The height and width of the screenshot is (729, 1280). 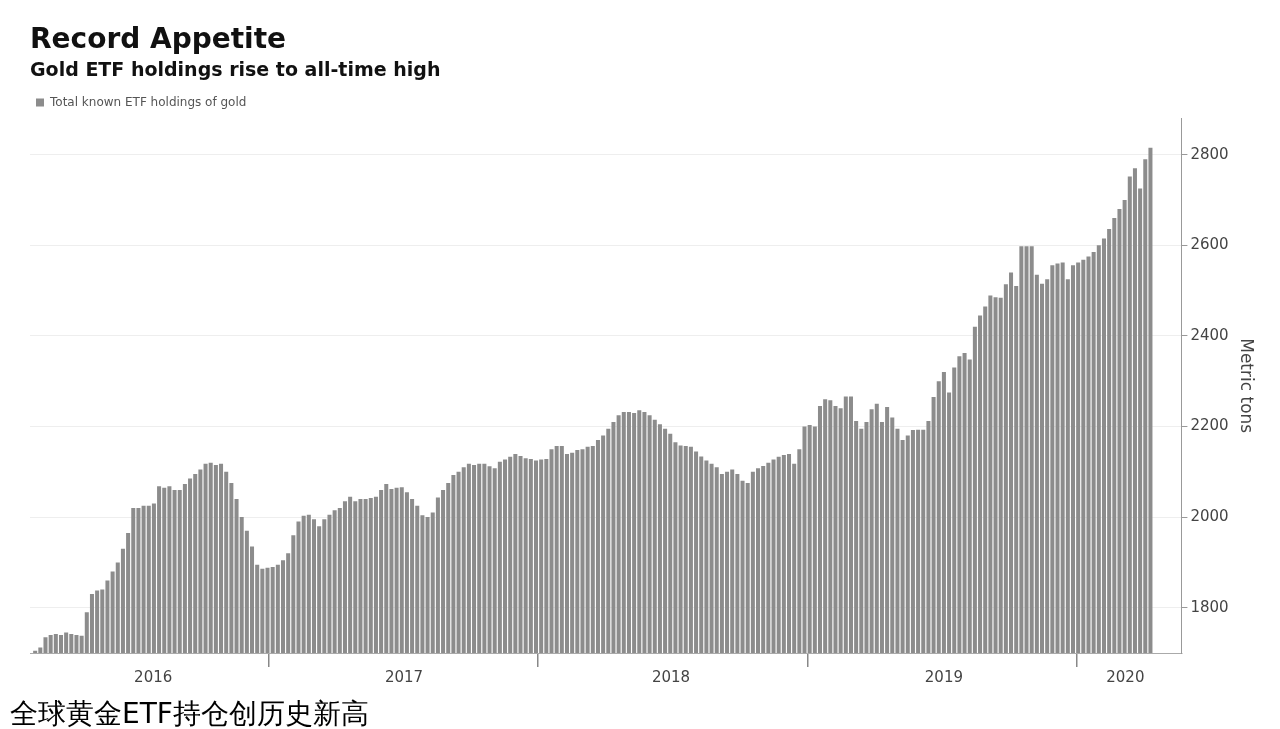 I want to click on x-tick-label: 2016, so click(x=153, y=676).